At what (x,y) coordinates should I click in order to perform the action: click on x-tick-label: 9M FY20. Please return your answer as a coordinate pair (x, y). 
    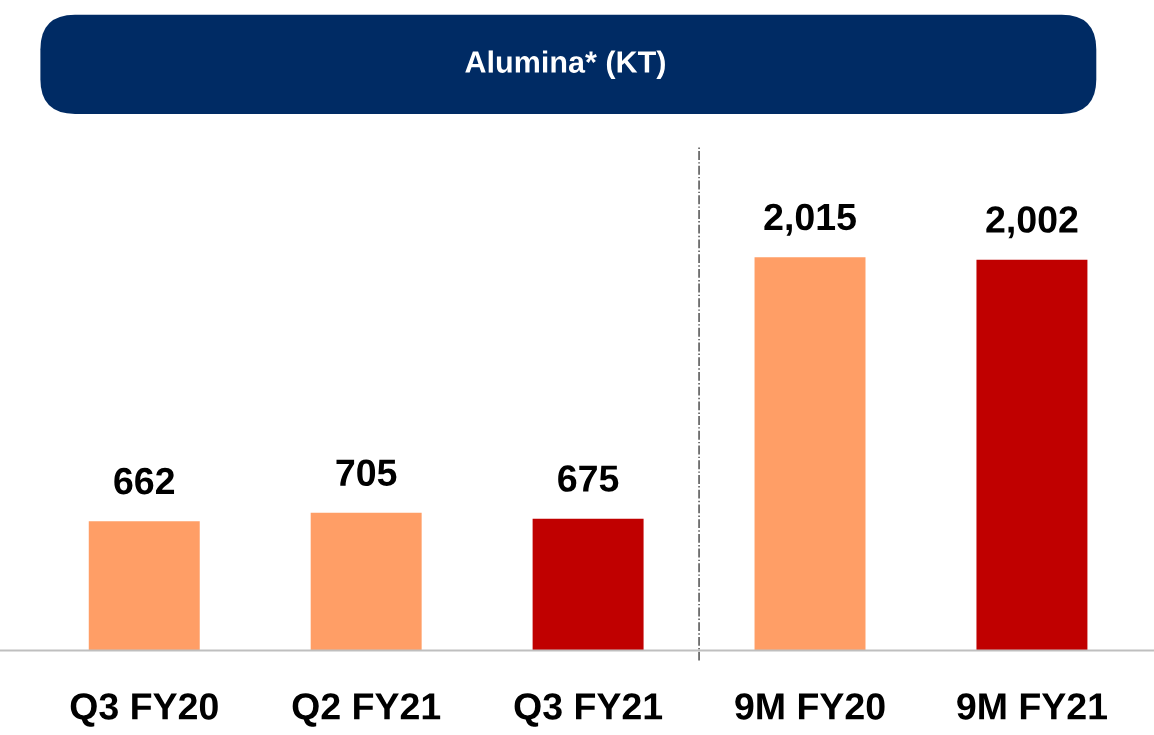
    Looking at the image, I should click on (810, 706).